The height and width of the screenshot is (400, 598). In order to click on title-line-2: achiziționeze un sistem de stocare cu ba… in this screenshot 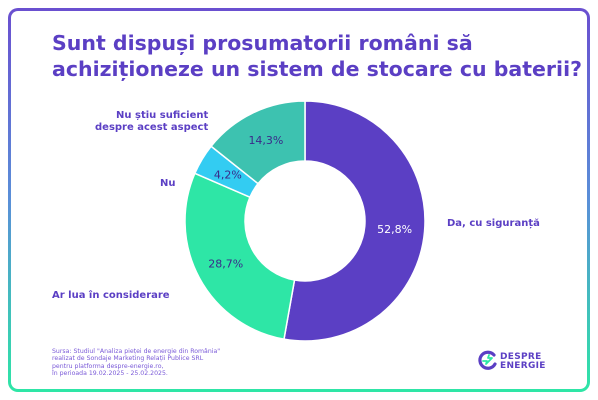, I will do `click(317, 69)`.